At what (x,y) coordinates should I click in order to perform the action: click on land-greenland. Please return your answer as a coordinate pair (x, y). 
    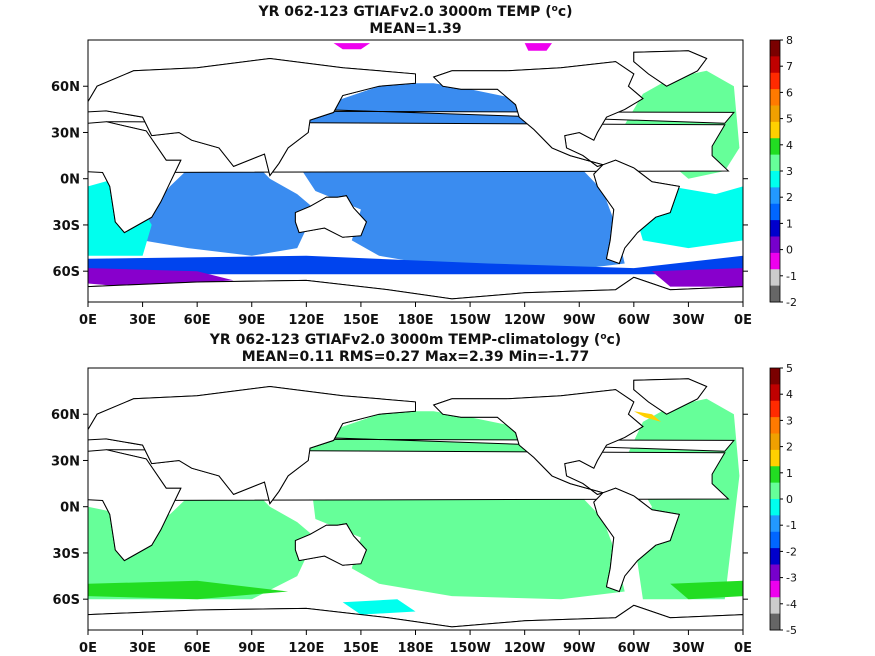
    Looking at the image, I should click on (670, 68).